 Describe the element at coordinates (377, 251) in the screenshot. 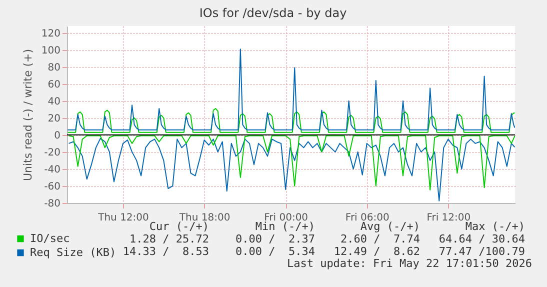

I see `text: 12.49 / 8.62` at that location.